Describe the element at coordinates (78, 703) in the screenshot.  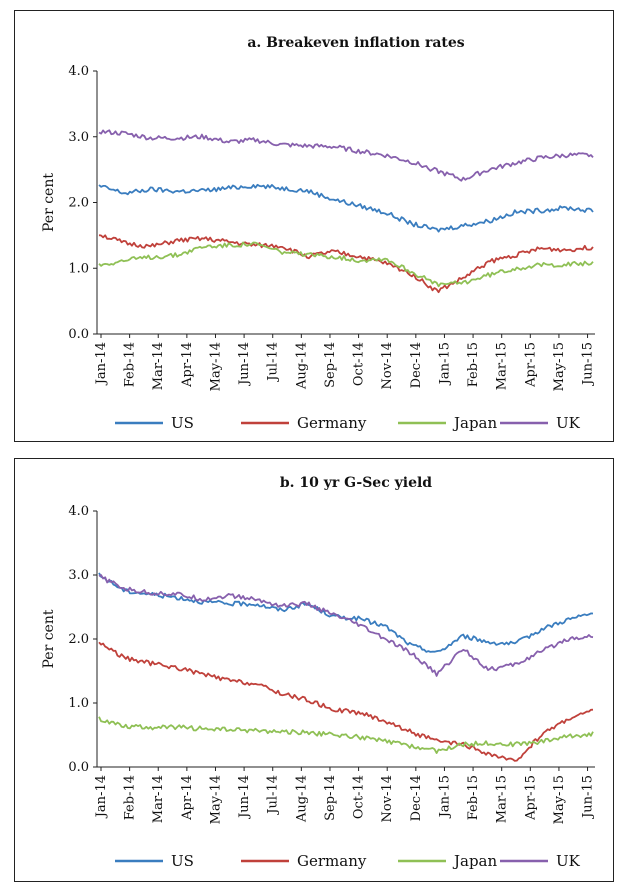
I see `chart-2-y-tick-label: 1.0` at that location.